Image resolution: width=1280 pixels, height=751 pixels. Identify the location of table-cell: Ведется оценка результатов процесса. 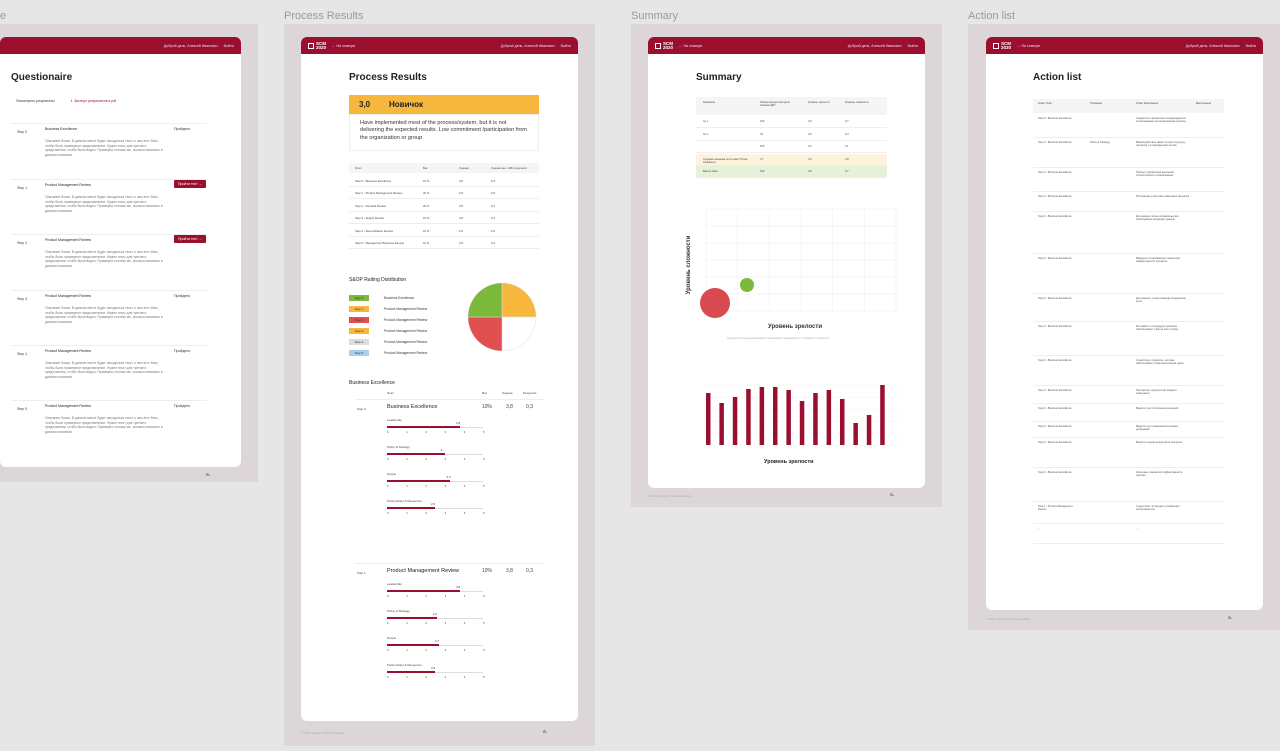
(1159, 442).